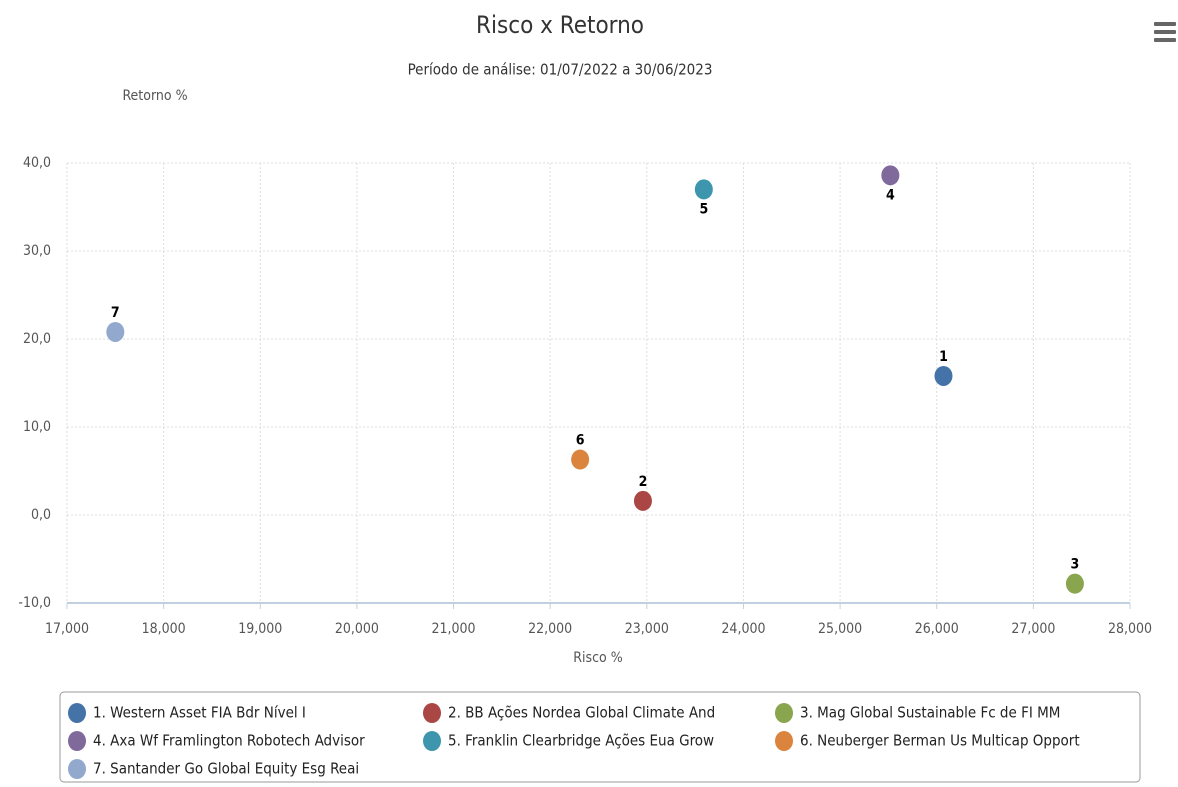 The image size is (1178, 787). I want to click on data-label: 3, so click(1075, 565).